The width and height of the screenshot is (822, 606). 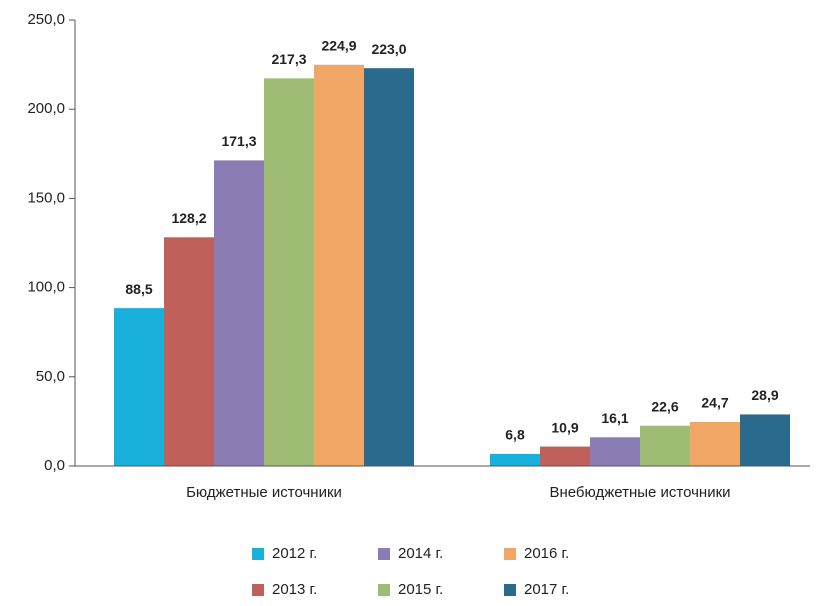 I want to click on legend-label: 2015 г., so click(x=420, y=589).